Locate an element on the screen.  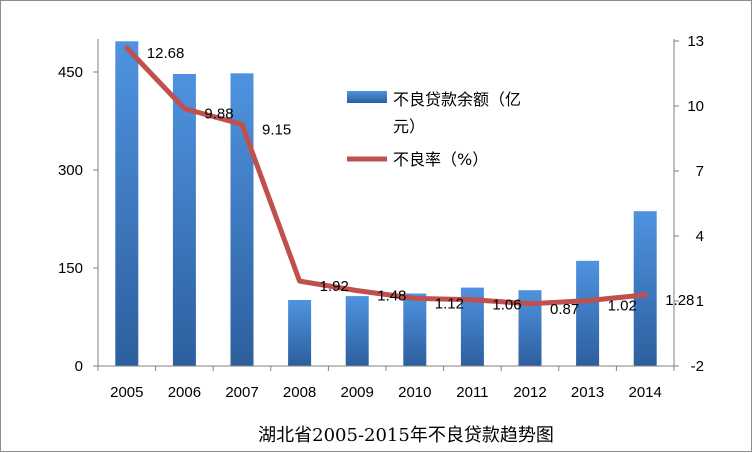
x-tick-label: 2012 is located at coordinates (529, 392).